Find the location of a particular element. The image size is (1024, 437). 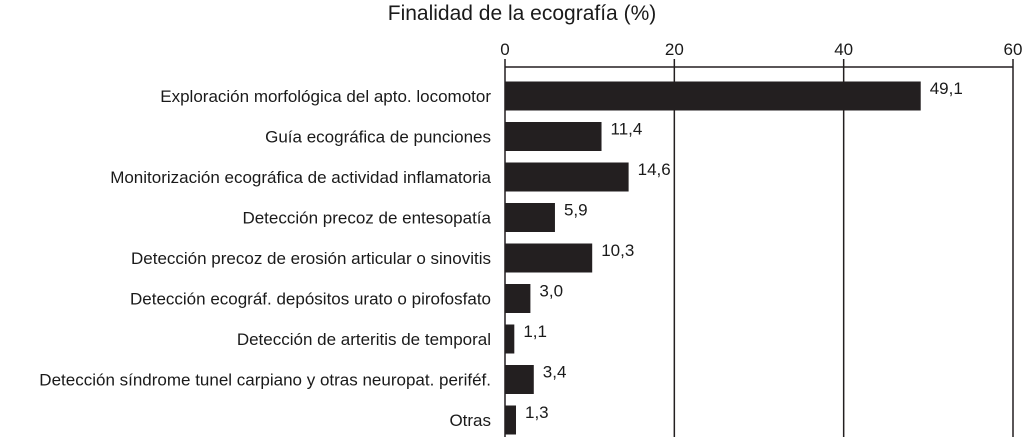

category-label: Detección precoz de entesopatía is located at coordinates (366, 218).